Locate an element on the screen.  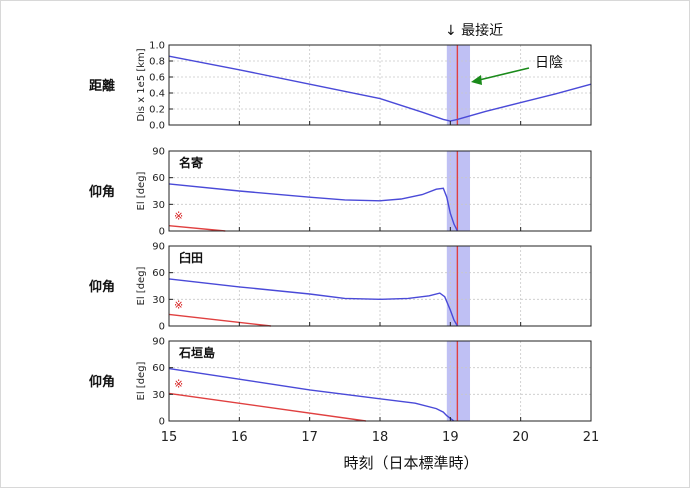
x-tick-label: 18 is located at coordinates (380, 437).